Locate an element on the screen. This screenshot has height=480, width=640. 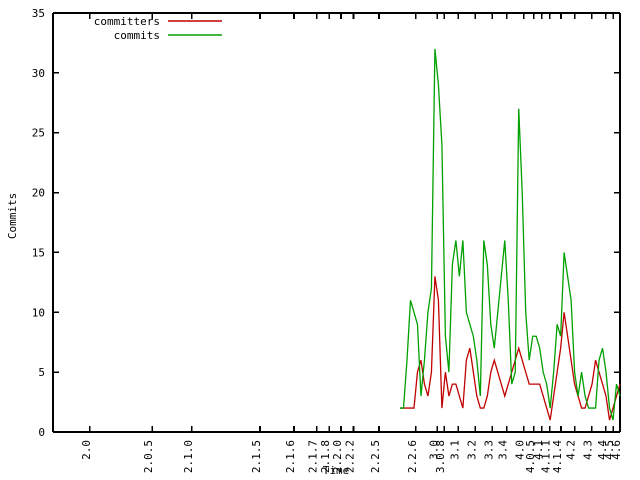
y-tick-label: 0 is located at coordinates (41, 432).